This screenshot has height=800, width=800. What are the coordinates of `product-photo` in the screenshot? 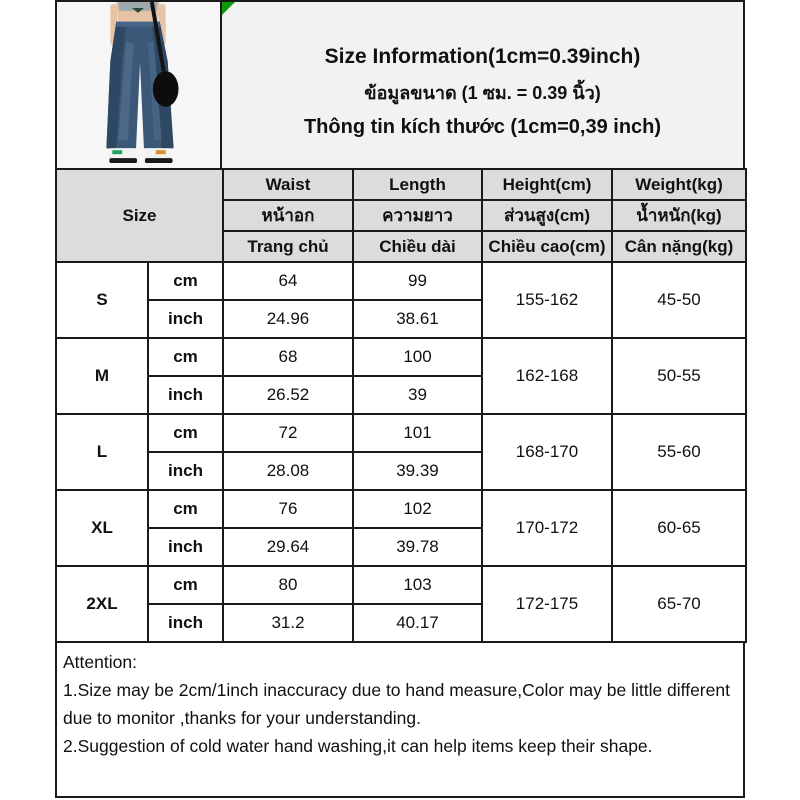 It's located at (139, 85).